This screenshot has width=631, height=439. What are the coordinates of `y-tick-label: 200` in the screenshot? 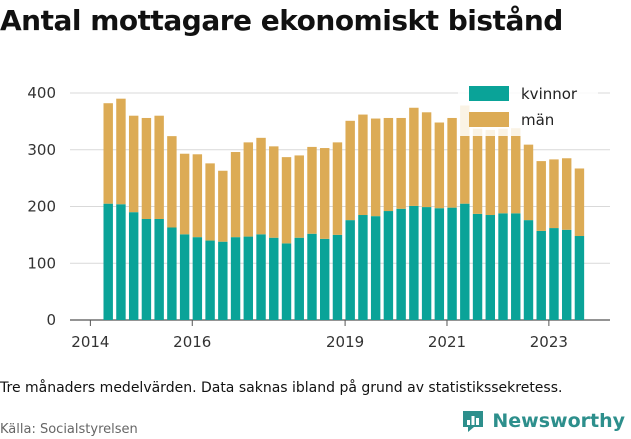 It's located at (41, 207).